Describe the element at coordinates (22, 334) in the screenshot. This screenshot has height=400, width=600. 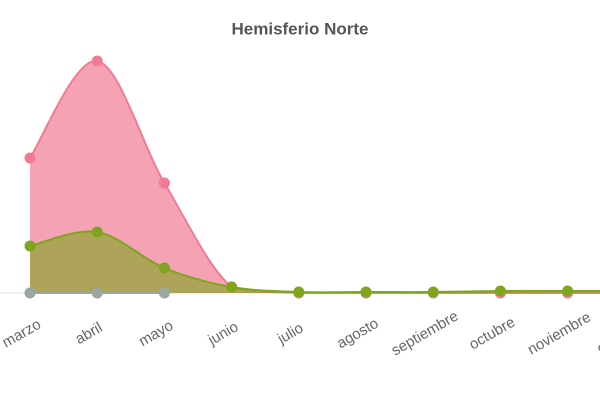
I see `x-tick-label: marzo` at that location.